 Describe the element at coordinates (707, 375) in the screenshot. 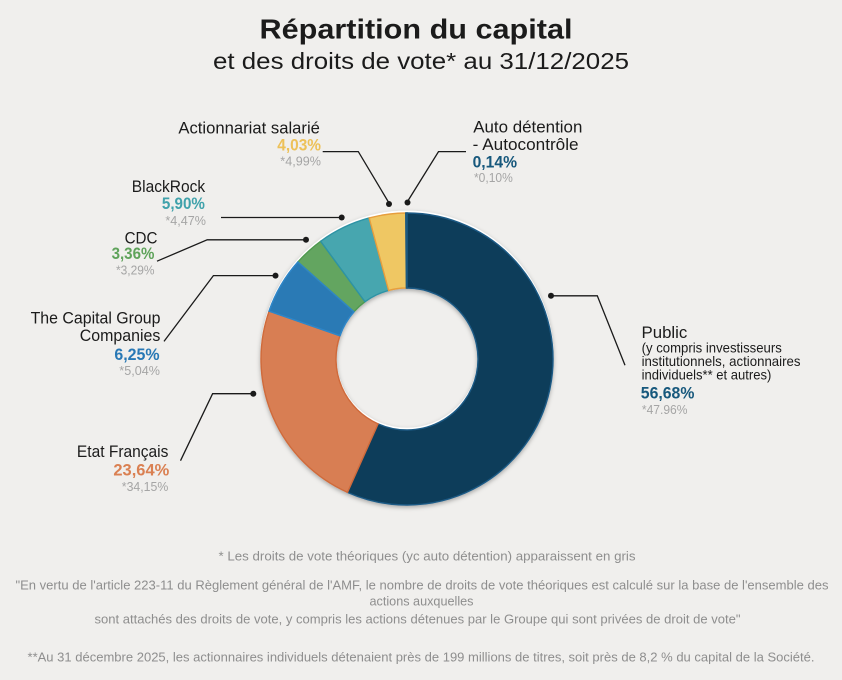

I see `svg-text: individuels** et autres)` at that location.